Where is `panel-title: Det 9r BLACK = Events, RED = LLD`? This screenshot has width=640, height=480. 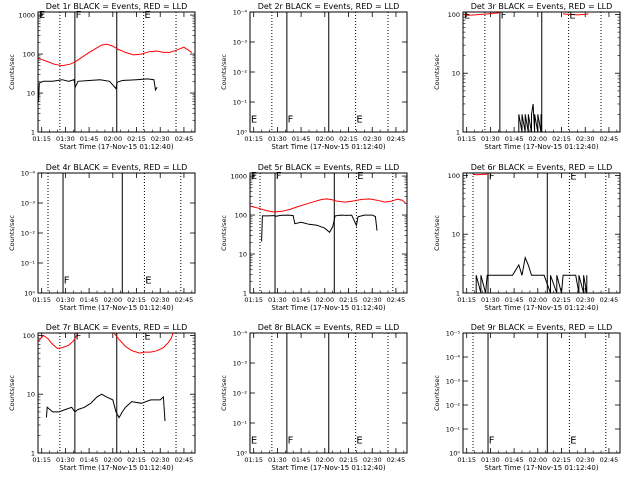
panel-title: Det 9r BLACK = Events, RED = LLD is located at coordinates (542, 327).